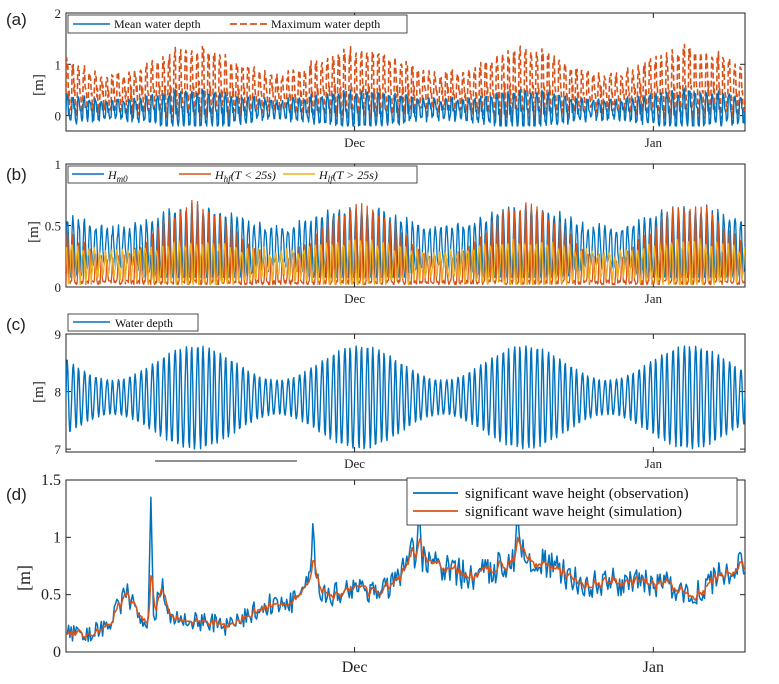  Describe the element at coordinates (157, 24) in the screenshot. I see `legend-label-mean: Mean water depth` at that location.